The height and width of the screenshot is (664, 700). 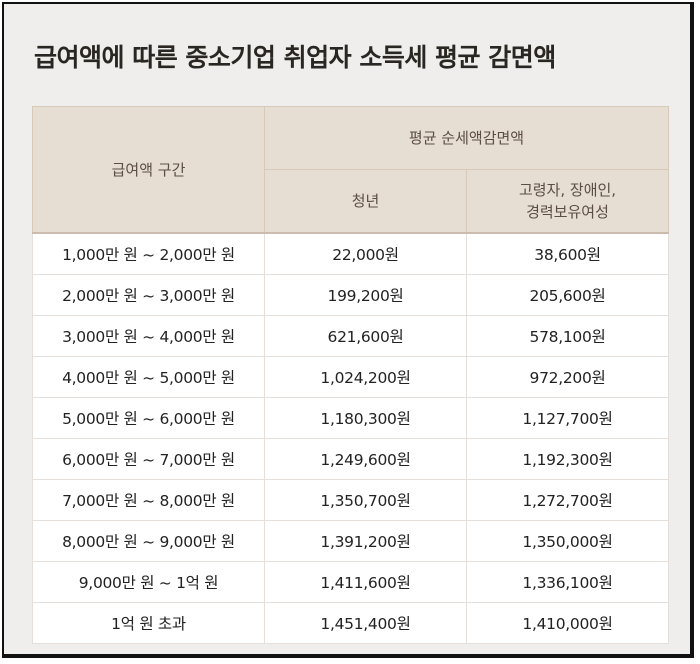 I want to click on table-row: 2,000만 원 ~ 3,000만 원 199,200원 205,600원, so click(x=351, y=295).